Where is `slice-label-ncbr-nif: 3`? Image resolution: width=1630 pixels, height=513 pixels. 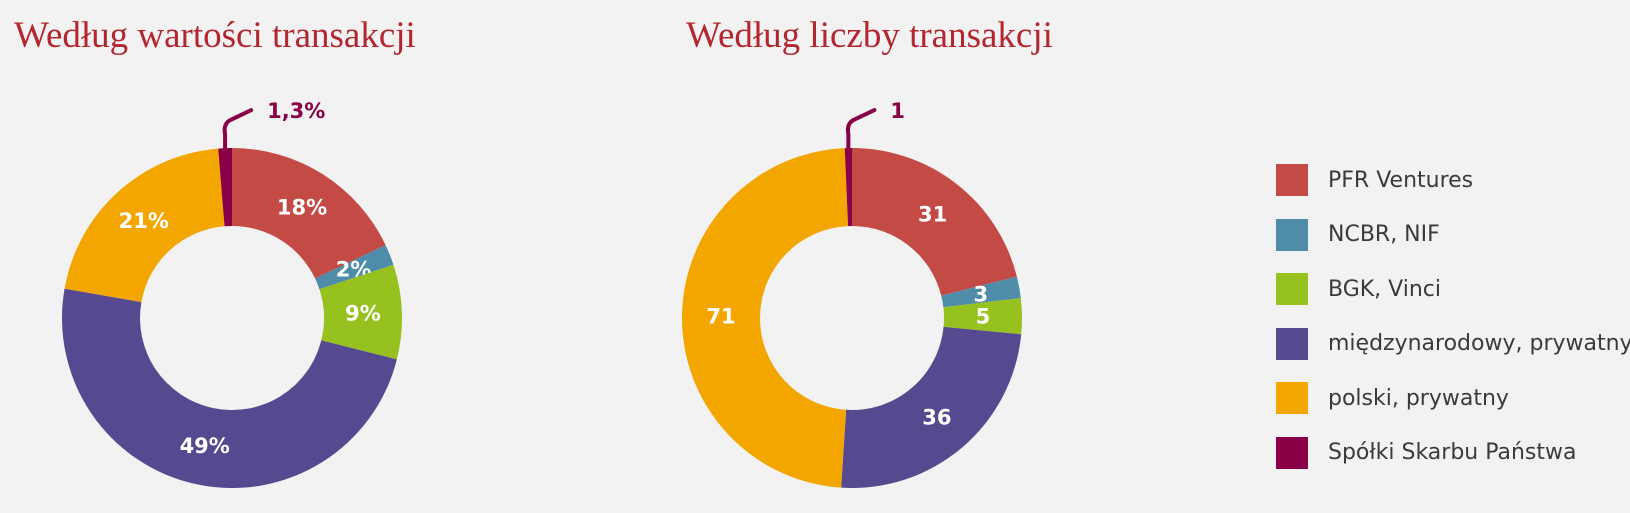 slice-label-ncbr-nif: 3 is located at coordinates (981, 294).